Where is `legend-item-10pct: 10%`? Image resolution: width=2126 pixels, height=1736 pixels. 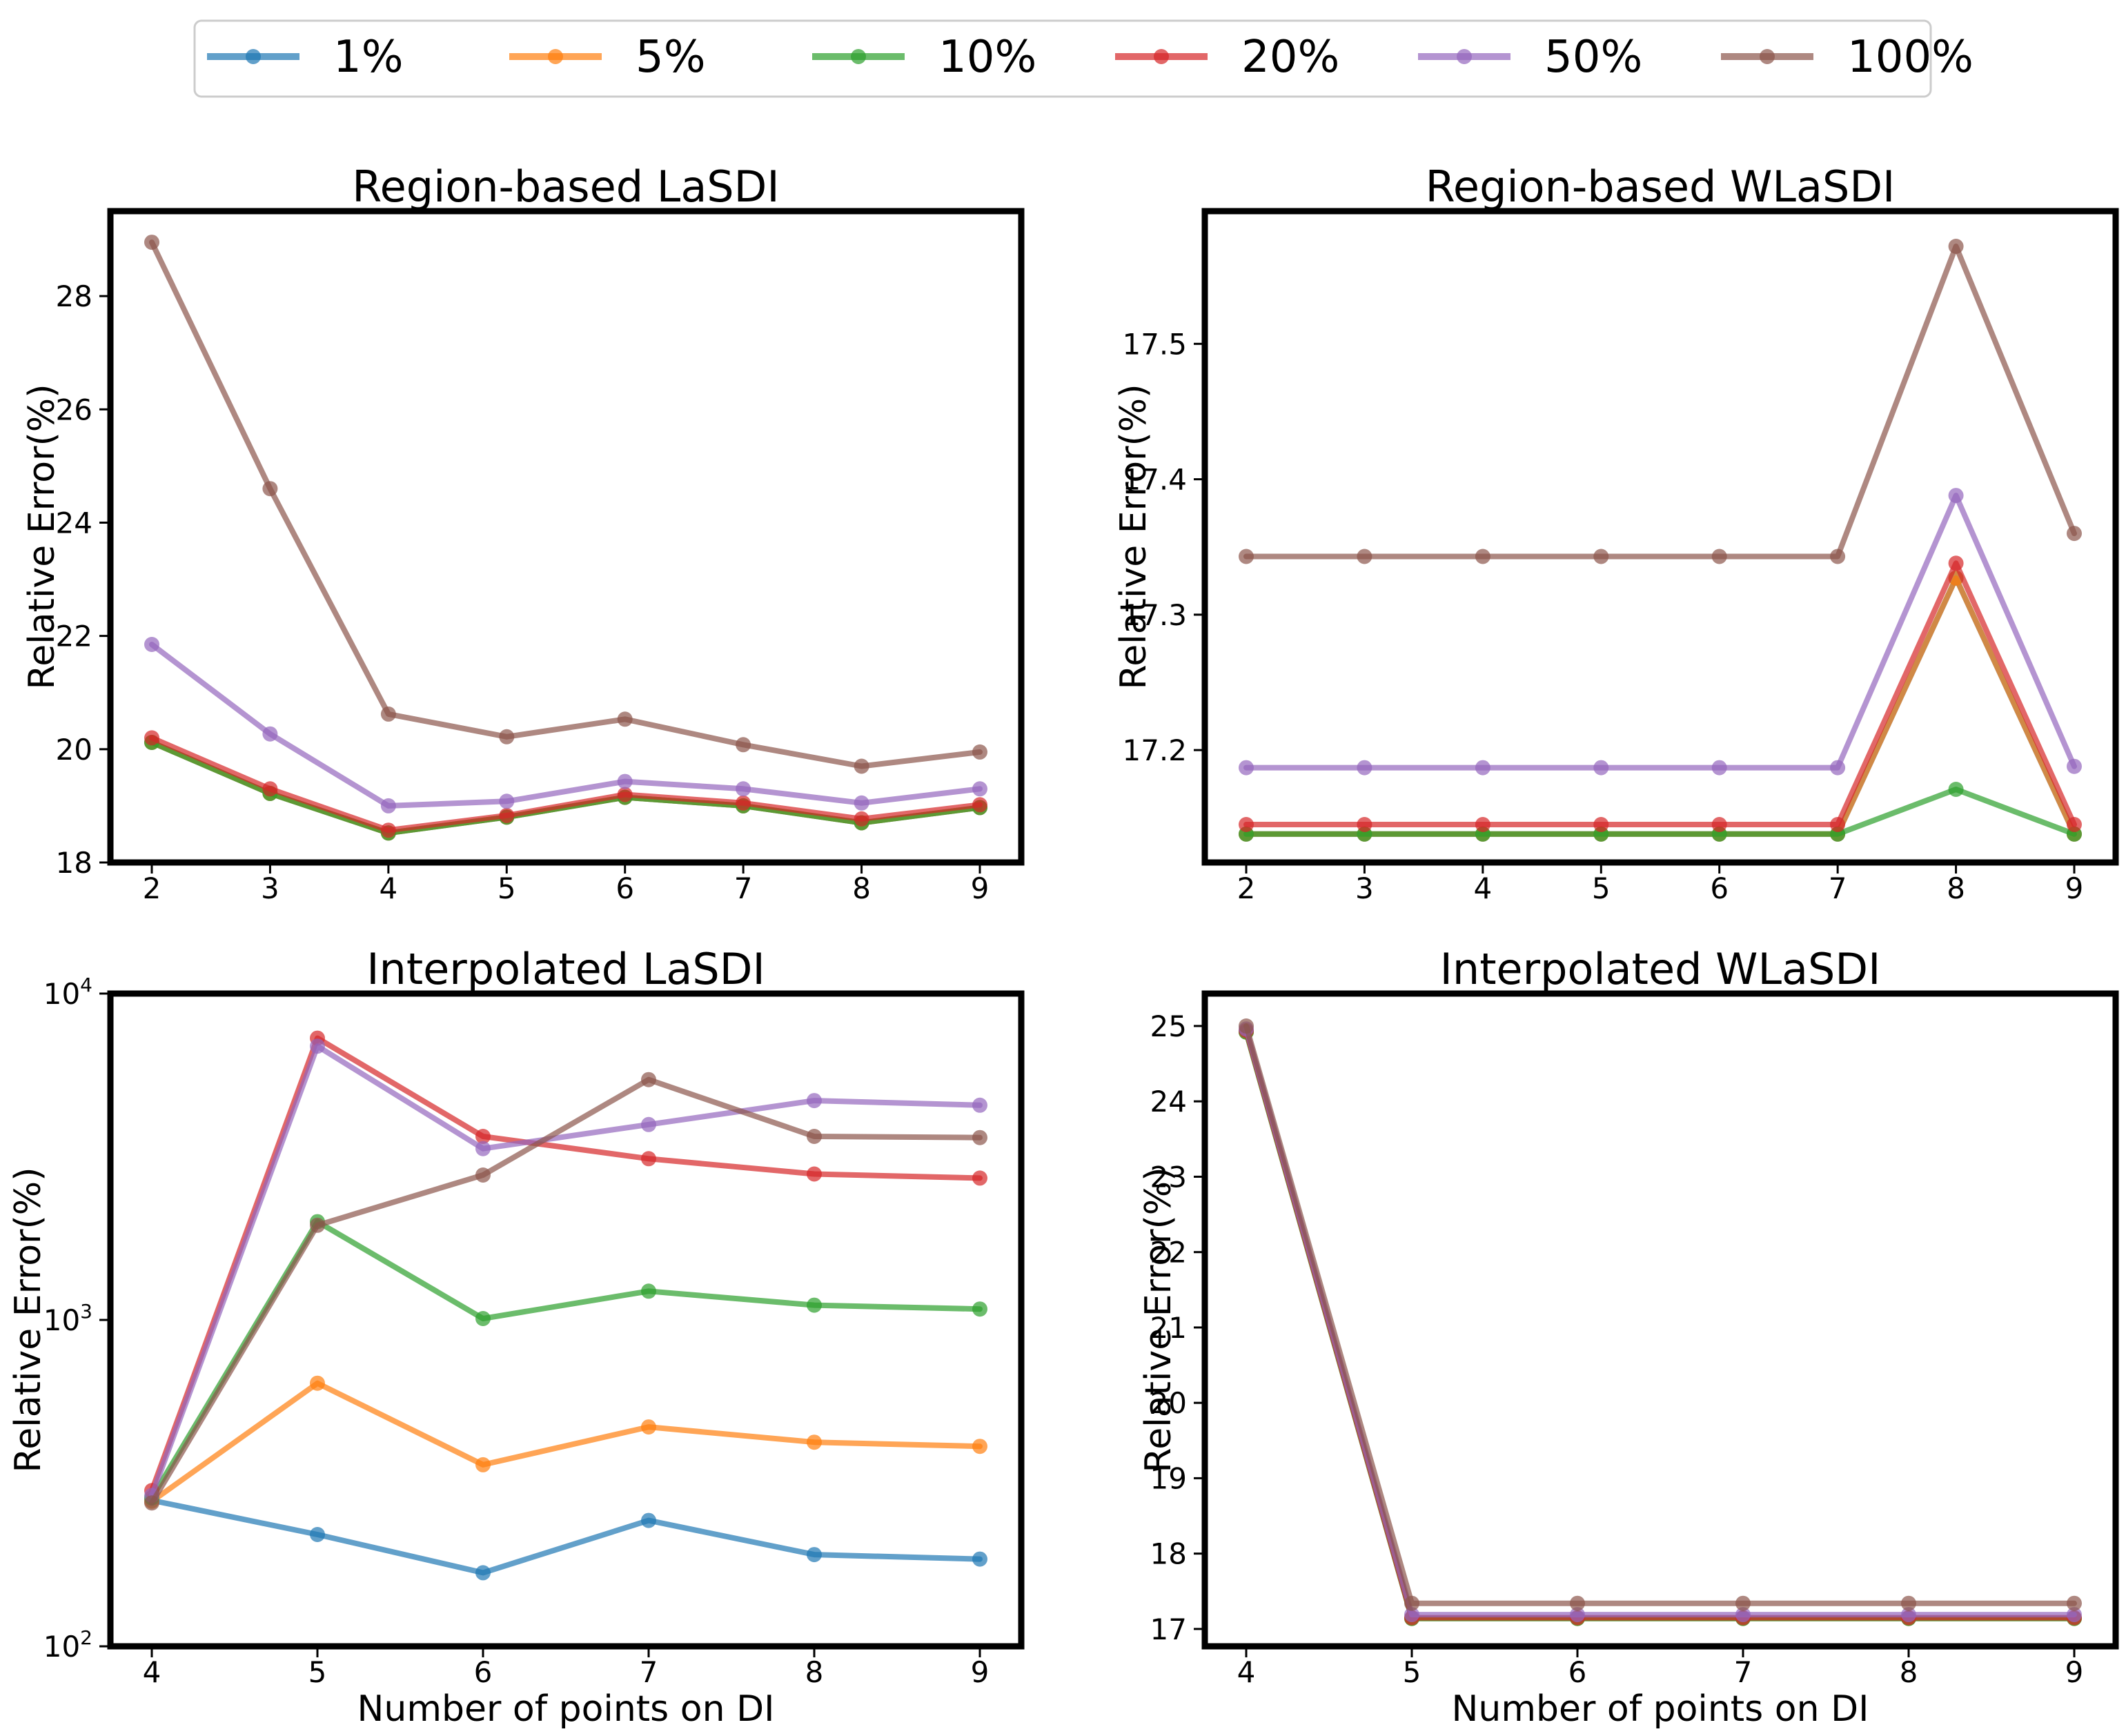
legend-item-10pct: 10% is located at coordinates (924, 58).